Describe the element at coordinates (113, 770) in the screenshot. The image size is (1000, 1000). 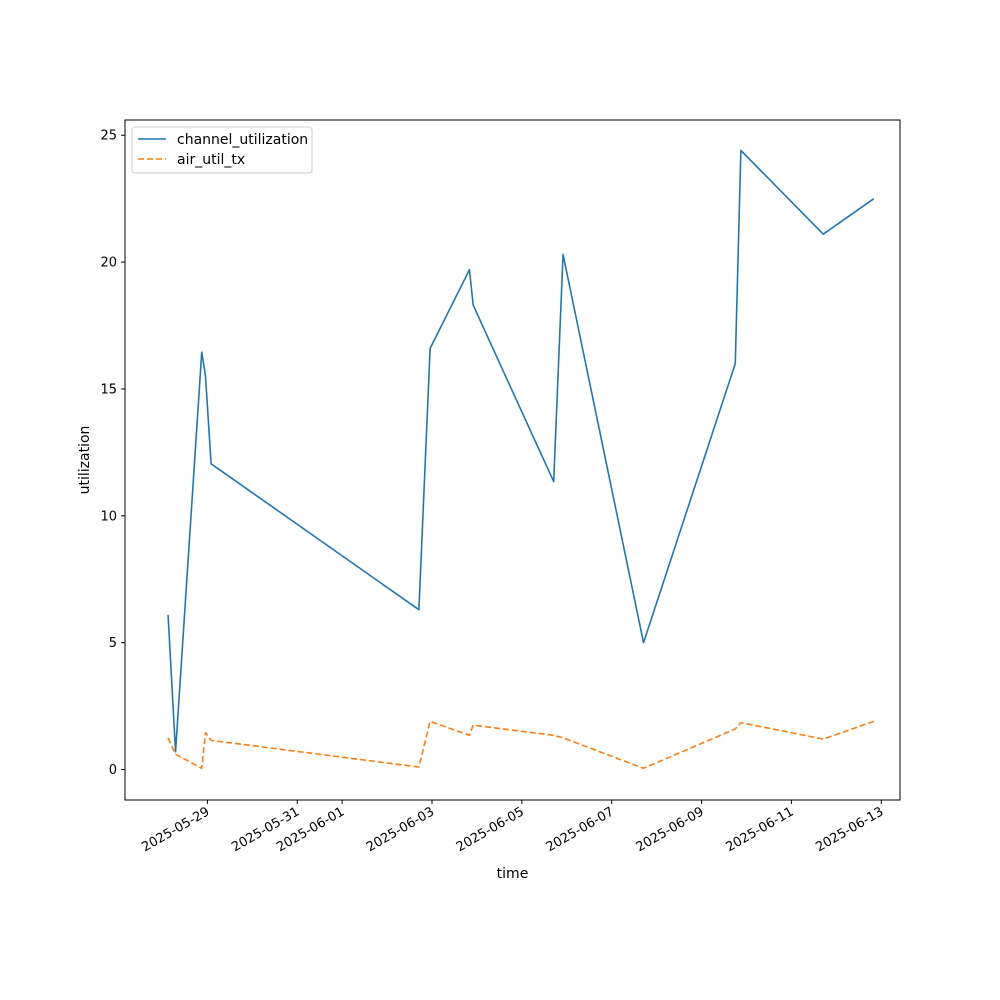
I see `y-tick-label: 0` at that location.